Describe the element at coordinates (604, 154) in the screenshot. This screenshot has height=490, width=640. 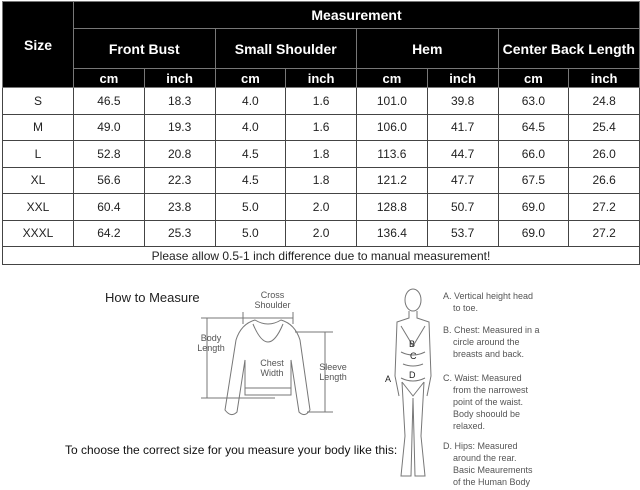
I see `value-cell: 26.0` at that location.